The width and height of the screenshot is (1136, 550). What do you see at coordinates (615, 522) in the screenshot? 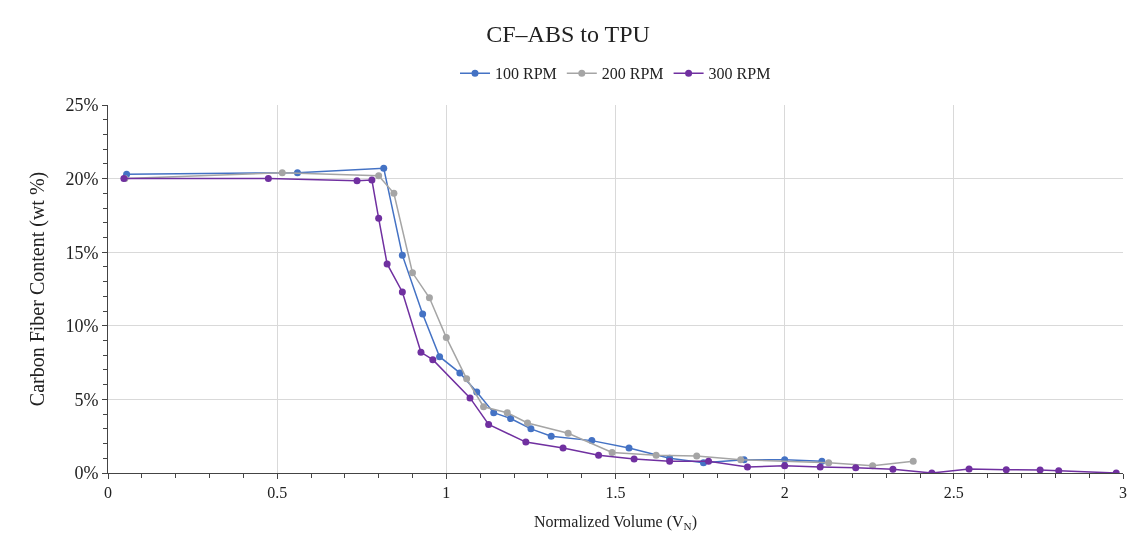
I see `x-axis-title: Normalized Volume (V$_{N}$)` at bounding box center [615, 522].